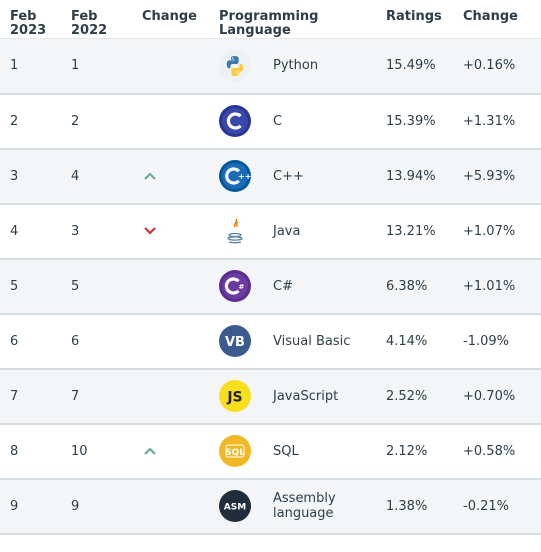 The width and height of the screenshot is (541, 552). I want to click on rating-change-cell: +0.16%, so click(502, 66).